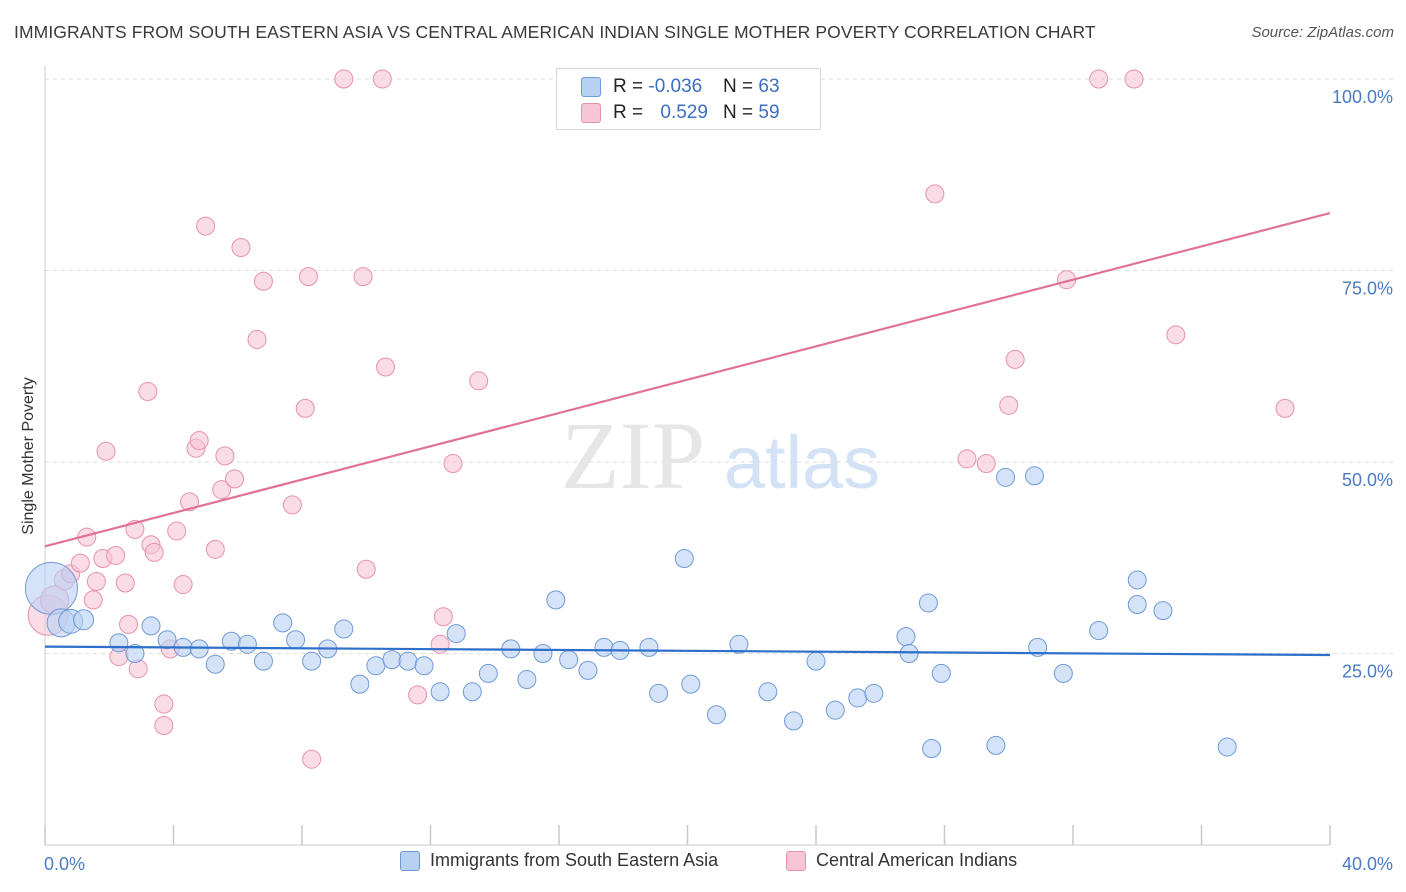 The width and height of the screenshot is (1406, 892). What do you see at coordinates (802, 462) in the screenshot?
I see `watermark-atlas: atlas` at bounding box center [802, 462].